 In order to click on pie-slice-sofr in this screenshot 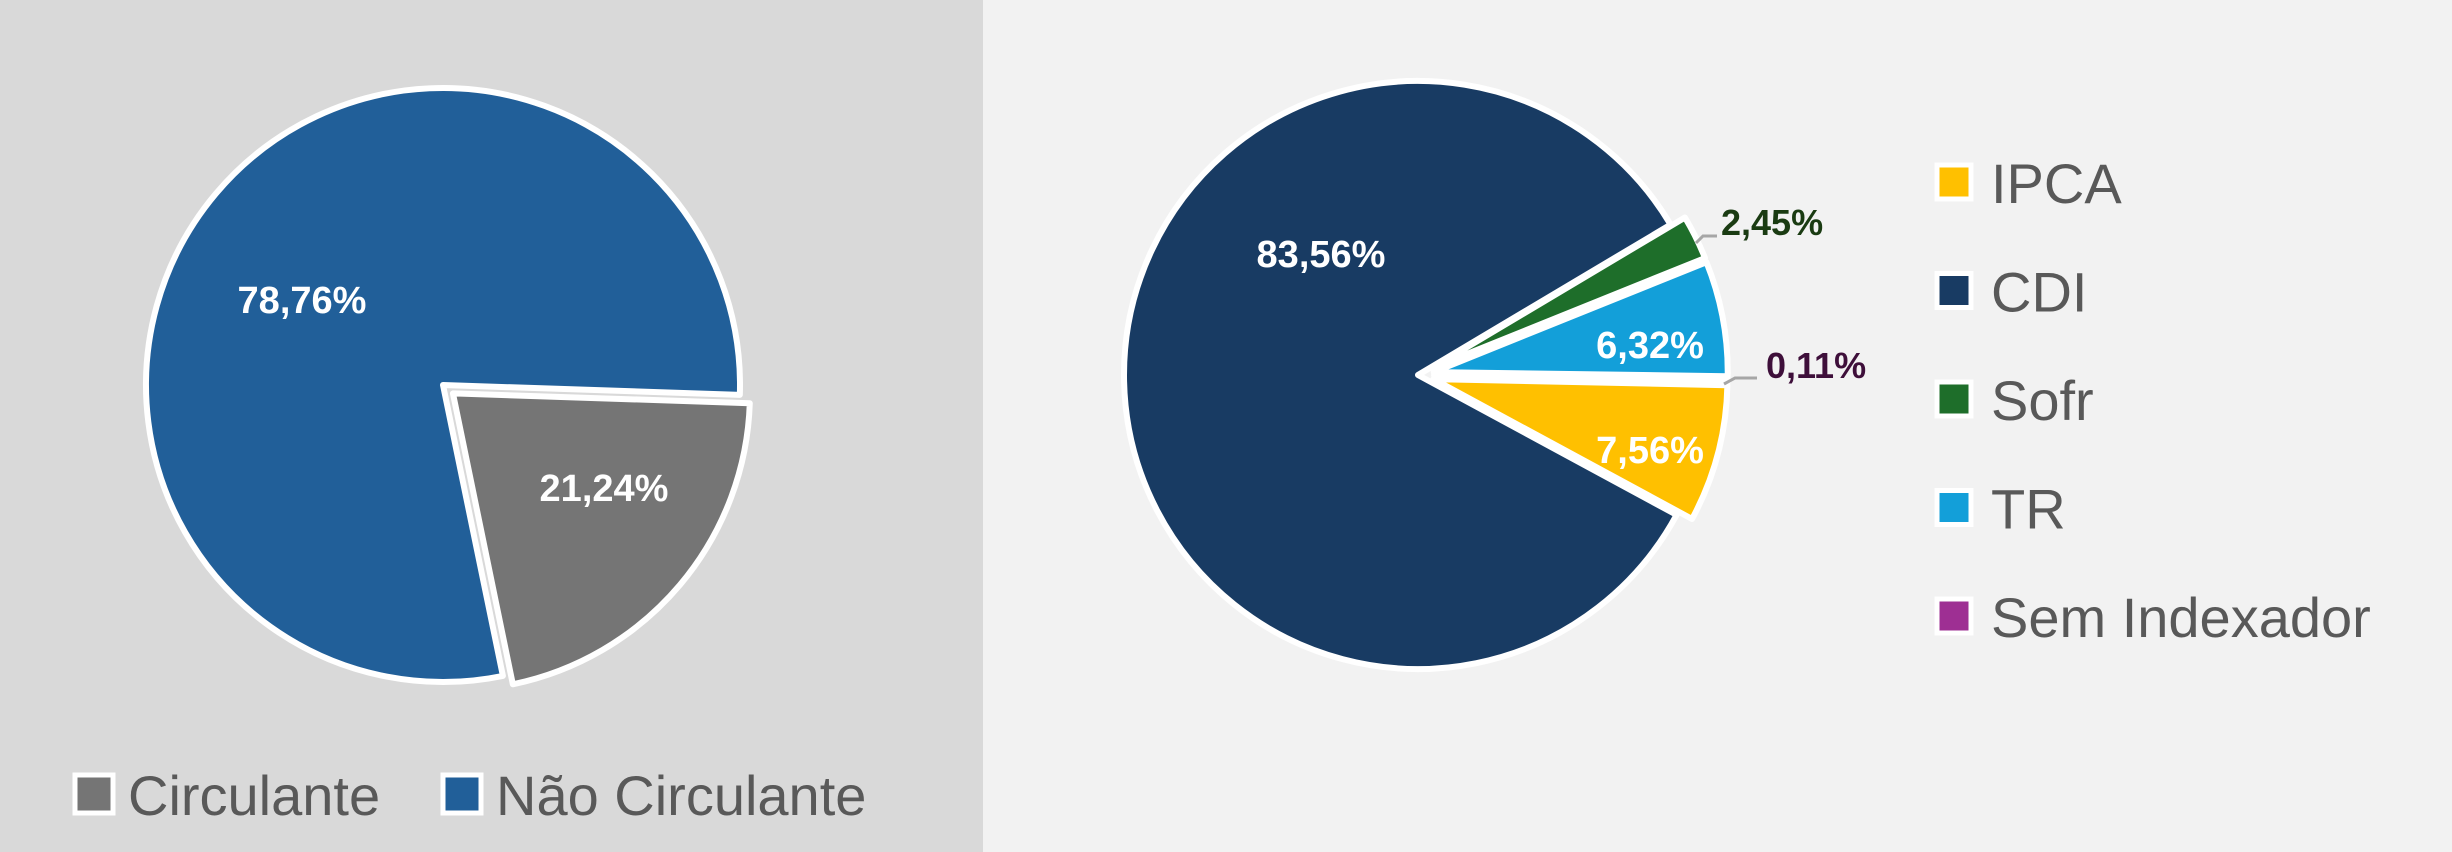, I will do `click(1569, 292)`.